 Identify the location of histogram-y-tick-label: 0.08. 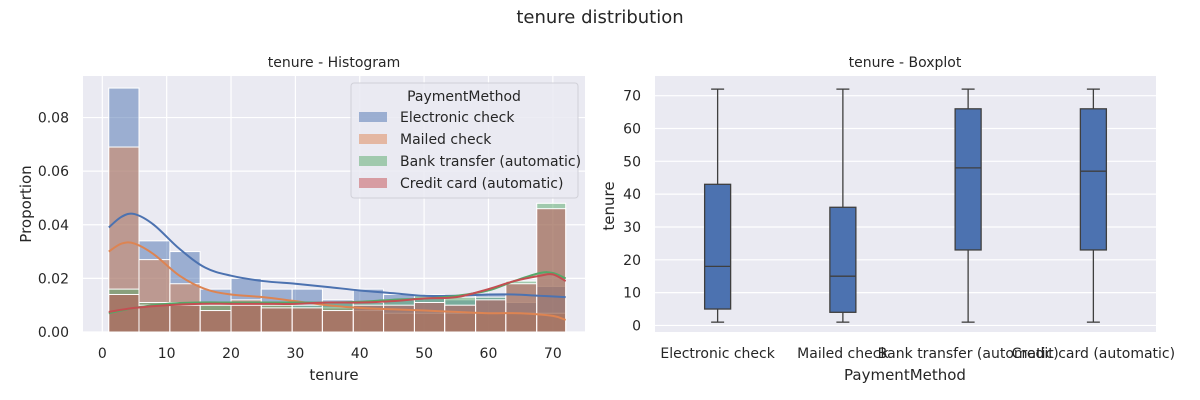
(53, 119).